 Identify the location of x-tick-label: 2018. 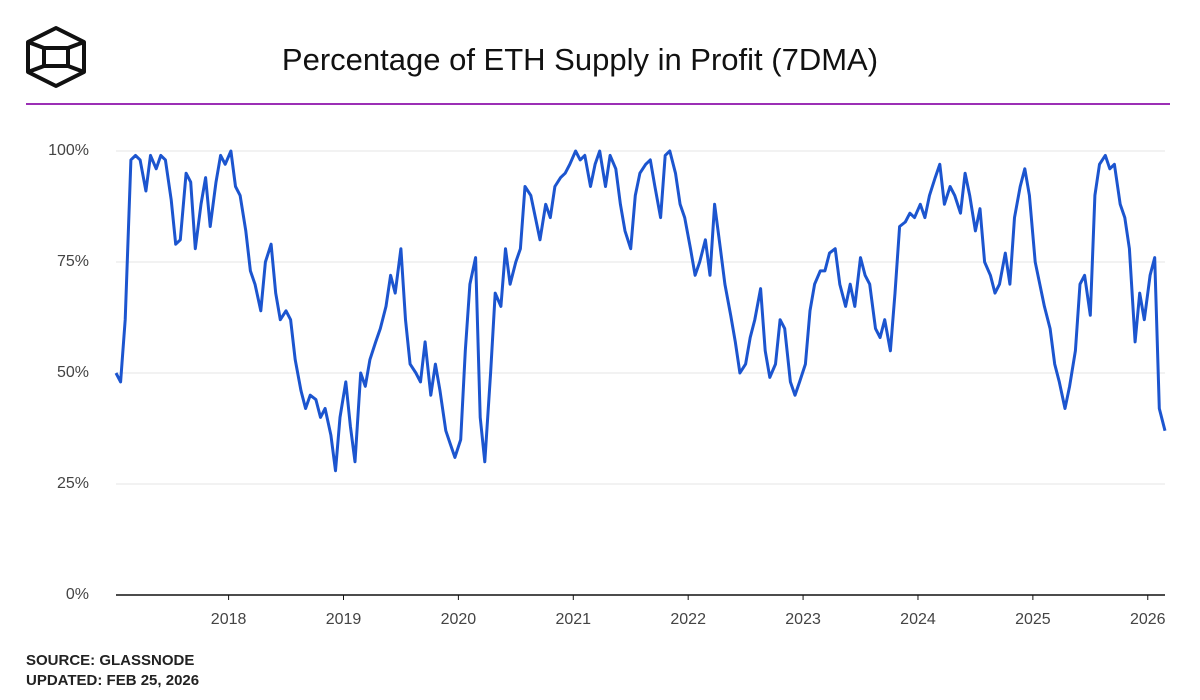
(229, 619).